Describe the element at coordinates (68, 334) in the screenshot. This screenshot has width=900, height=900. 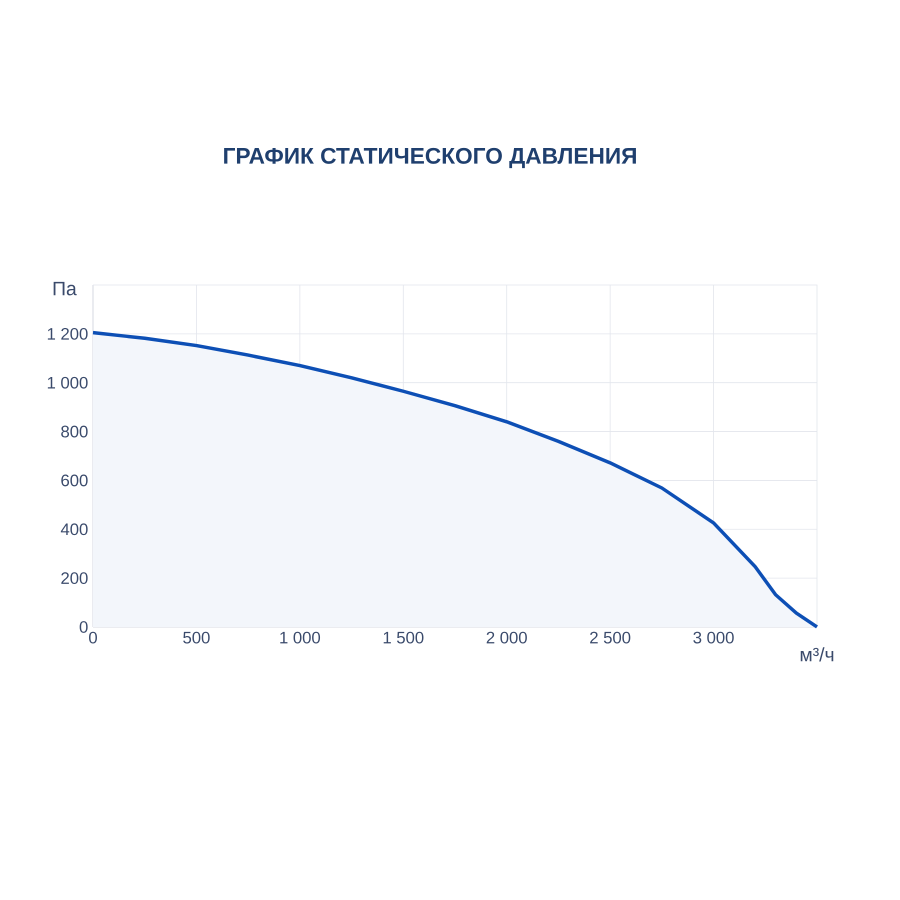
I see `y-tick-label: 1 200` at that location.